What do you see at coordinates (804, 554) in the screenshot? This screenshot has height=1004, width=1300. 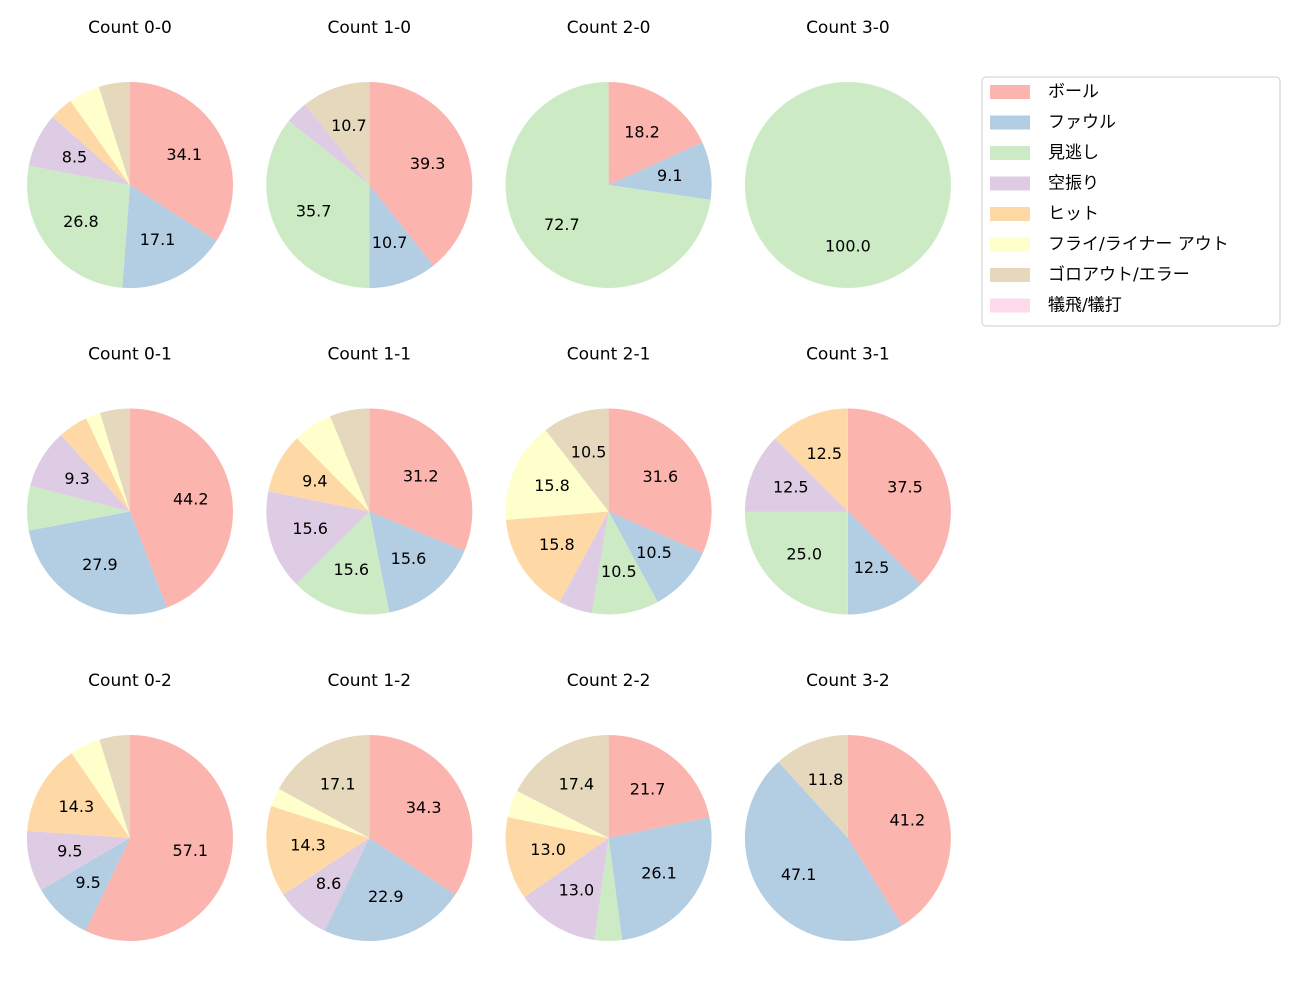 I see `value-label: 25.0` at bounding box center [804, 554].